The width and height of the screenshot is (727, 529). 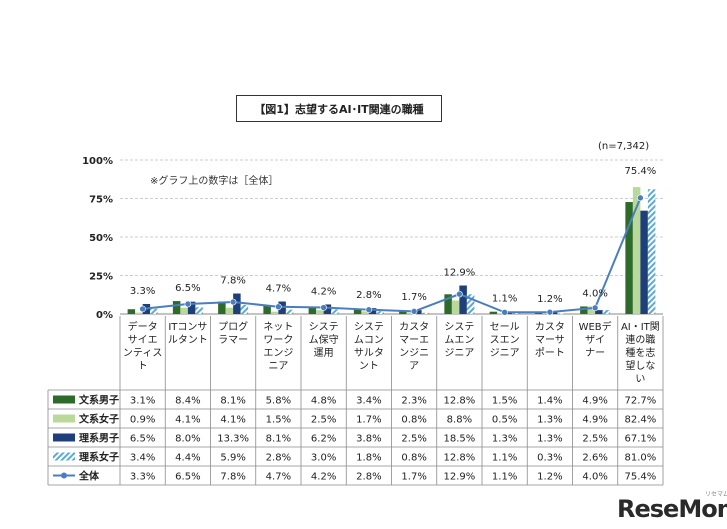 What do you see at coordinates (143, 340) in the screenshot?
I see `category-label-line: サイエ` at bounding box center [143, 340].